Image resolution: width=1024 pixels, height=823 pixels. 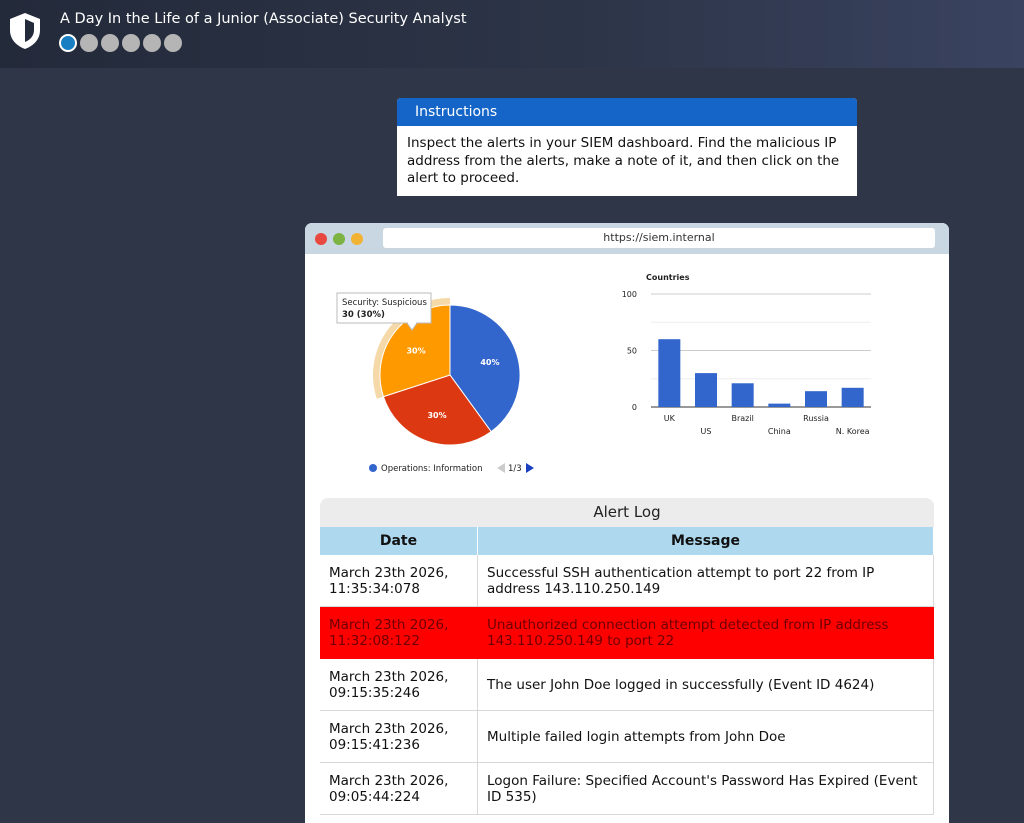 What do you see at coordinates (25, 31) in the screenshot?
I see `shield-logo-icon` at bounding box center [25, 31].